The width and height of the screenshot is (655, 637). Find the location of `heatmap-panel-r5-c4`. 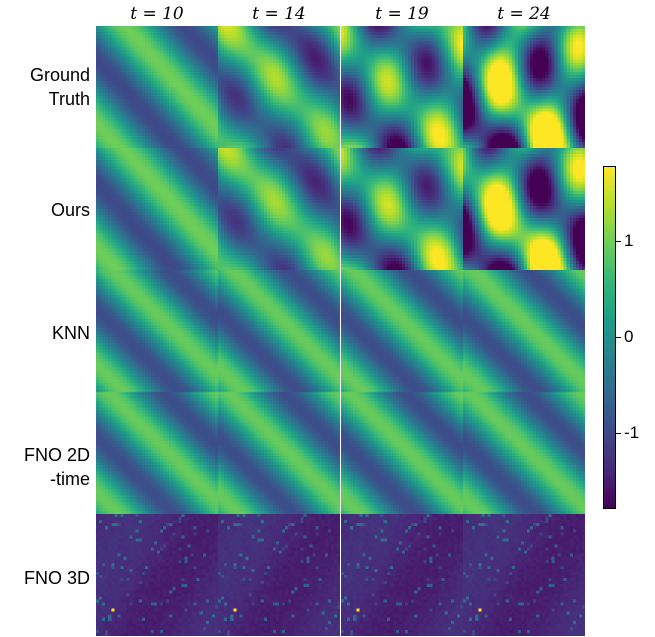

heatmap-panel-r5-c4 is located at coordinates (524, 575).